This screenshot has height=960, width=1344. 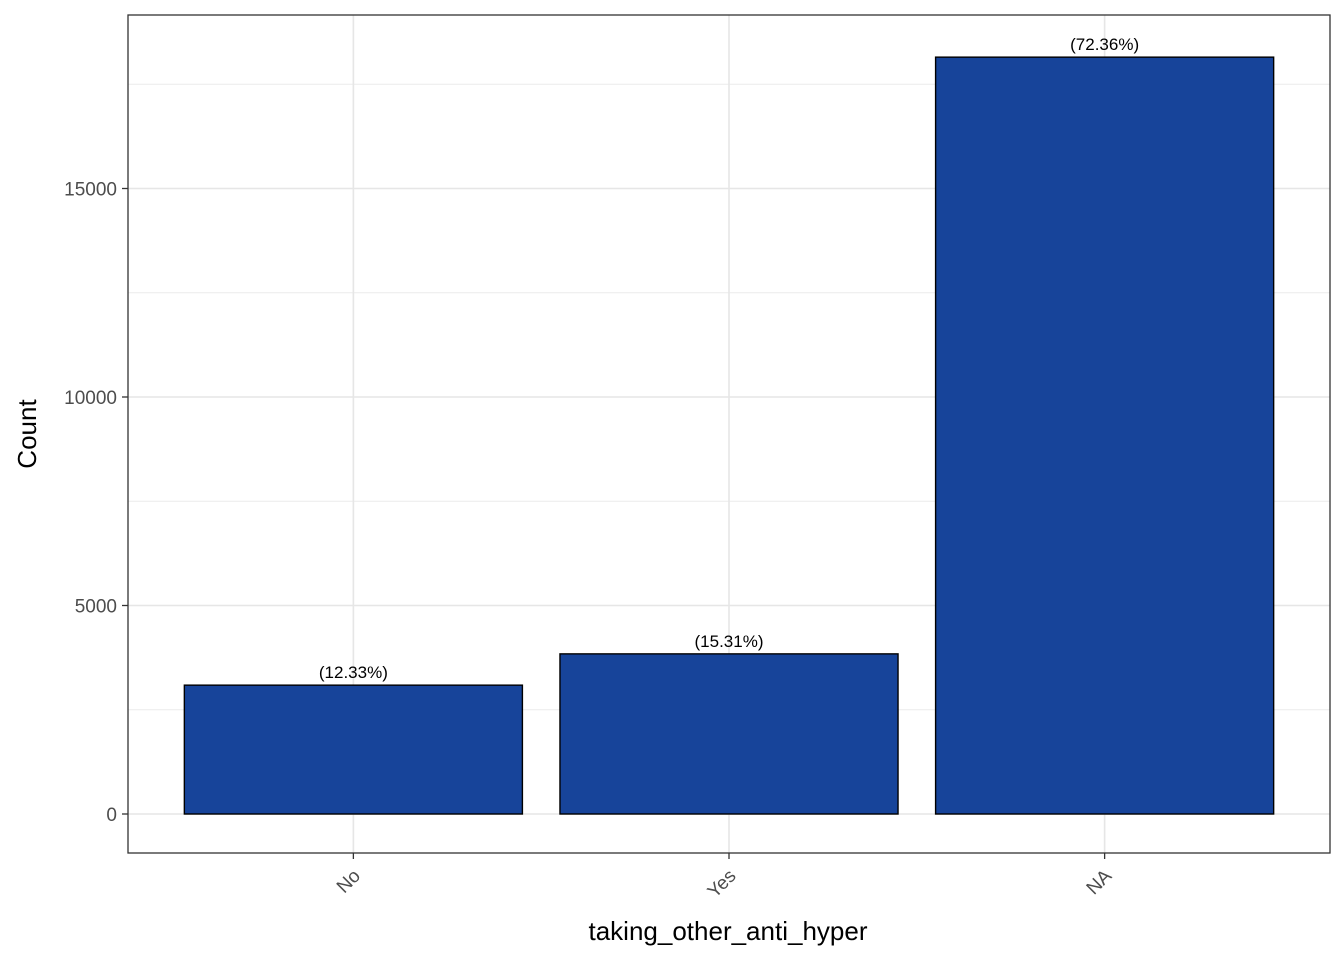 What do you see at coordinates (96, 607) in the screenshot?
I see `y-tick-label: 5000` at bounding box center [96, 607].